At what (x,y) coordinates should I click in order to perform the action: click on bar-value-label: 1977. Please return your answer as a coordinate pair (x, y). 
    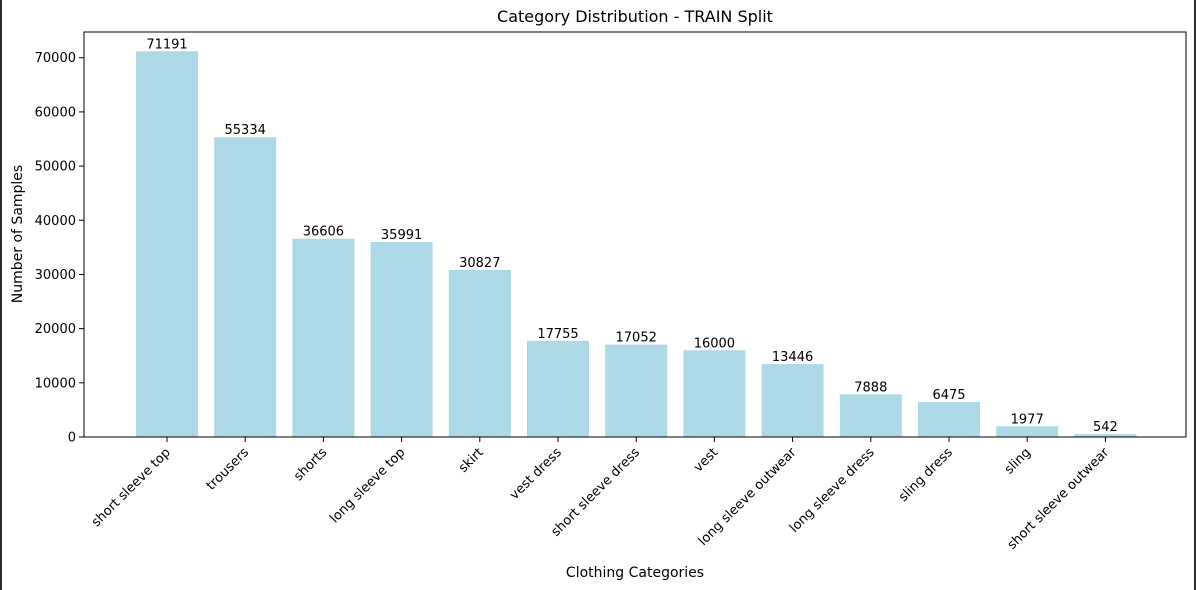
    Looking at the image, I should click on (1027, 419).